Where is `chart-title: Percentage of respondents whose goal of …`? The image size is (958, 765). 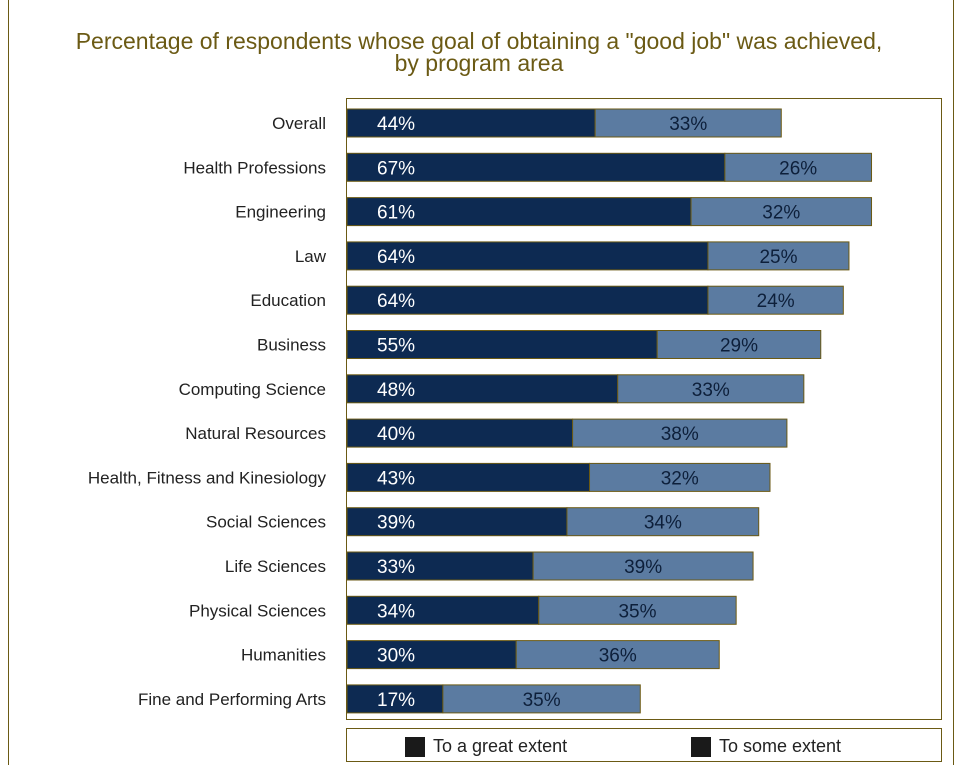
chart-title: Percentage of respondents whose goal of … is located at coordinates (479, 41).